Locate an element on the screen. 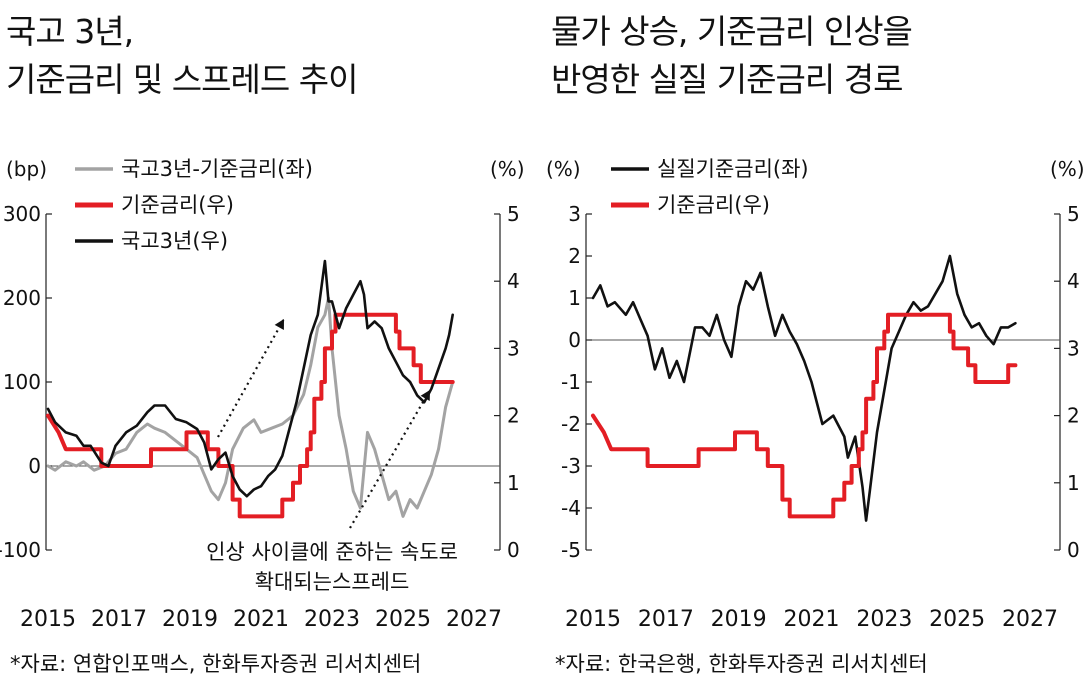 The image size is (1091, 695). left-axis-tick-label: -2 is located at coordinates (571, 424).